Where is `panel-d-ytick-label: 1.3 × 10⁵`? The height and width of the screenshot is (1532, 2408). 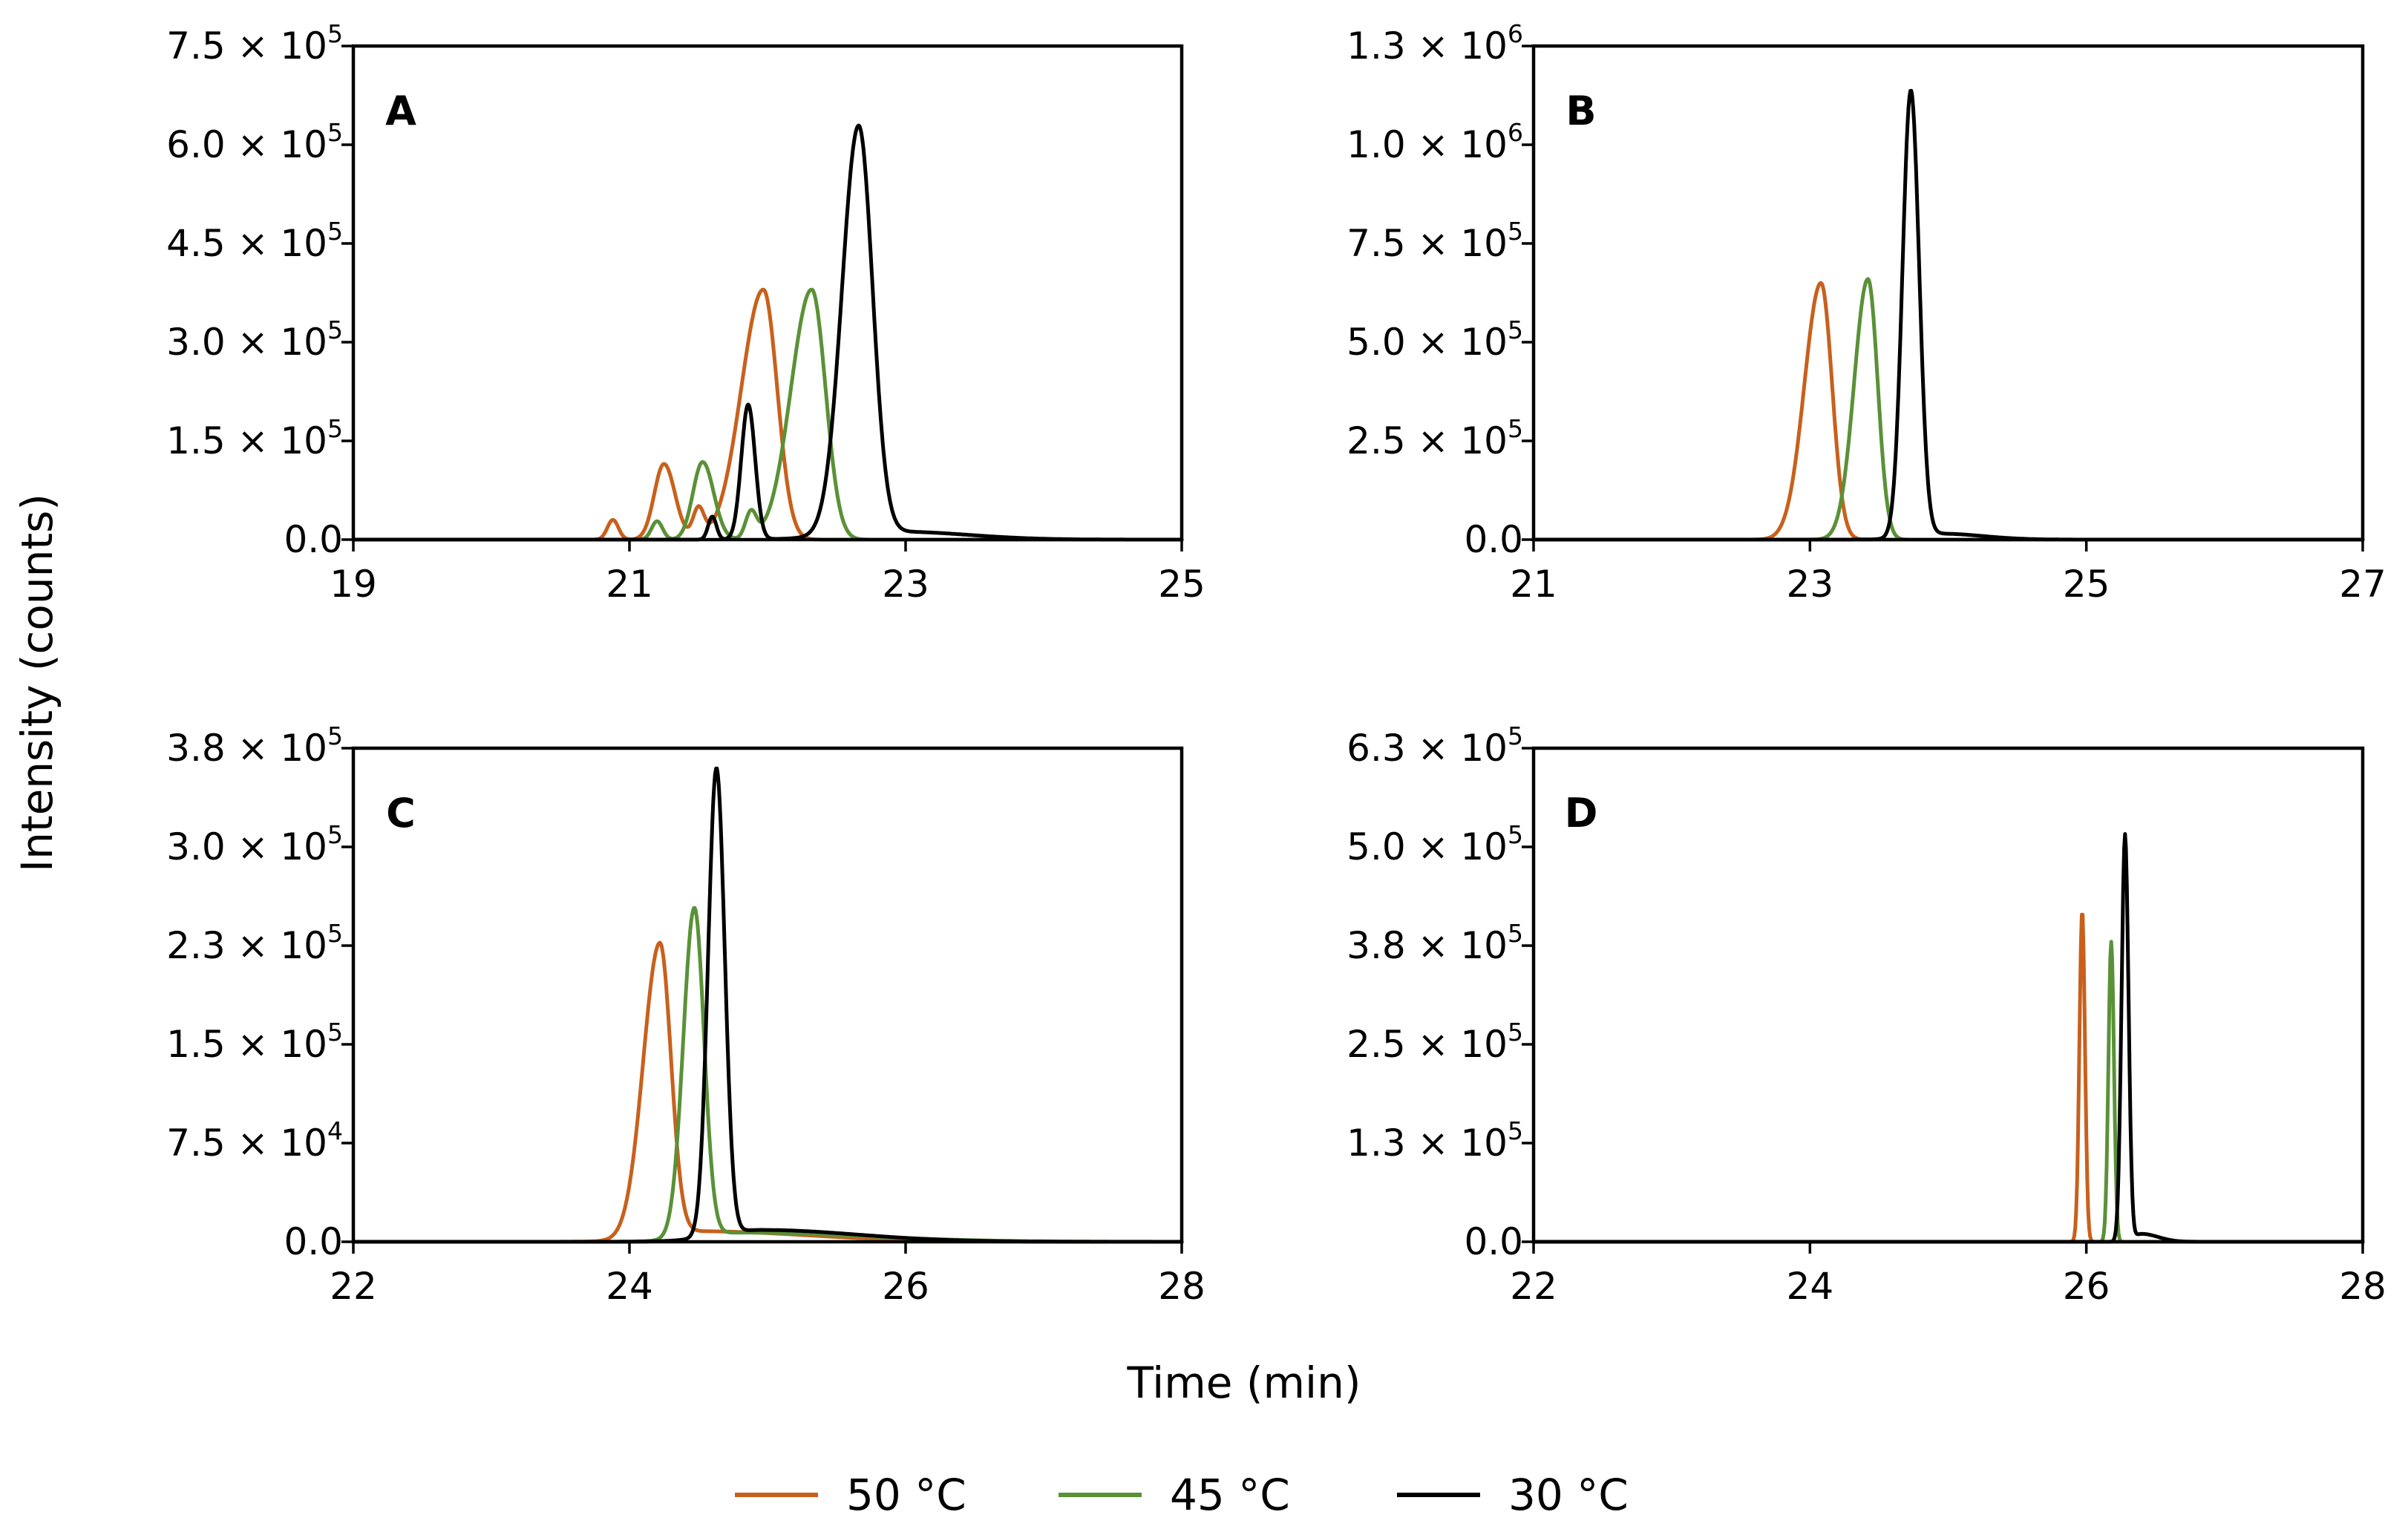
panel-d-ytick-label: 1.3 × 10⁵ is located at coordinates (1435, 1140).